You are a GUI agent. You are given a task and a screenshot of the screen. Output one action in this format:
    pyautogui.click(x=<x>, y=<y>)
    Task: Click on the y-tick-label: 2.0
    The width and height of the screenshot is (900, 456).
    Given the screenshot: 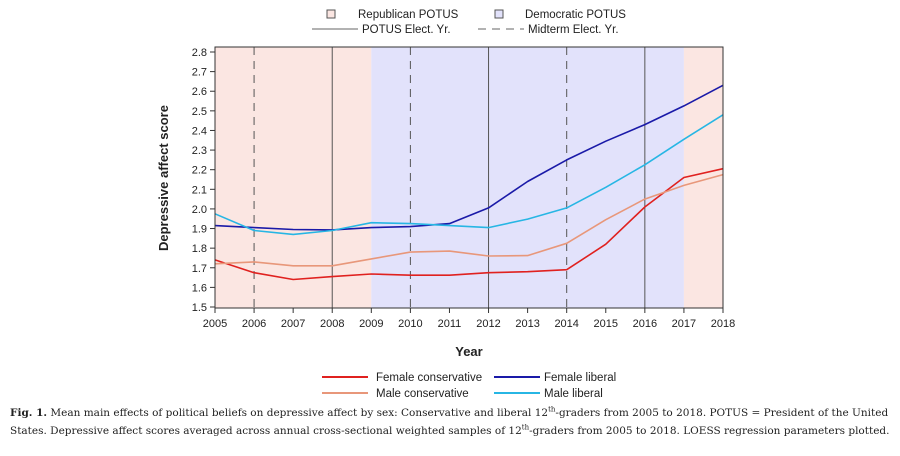 What is the action you would take?
    pyautogui.click(x=199, y=210)
    